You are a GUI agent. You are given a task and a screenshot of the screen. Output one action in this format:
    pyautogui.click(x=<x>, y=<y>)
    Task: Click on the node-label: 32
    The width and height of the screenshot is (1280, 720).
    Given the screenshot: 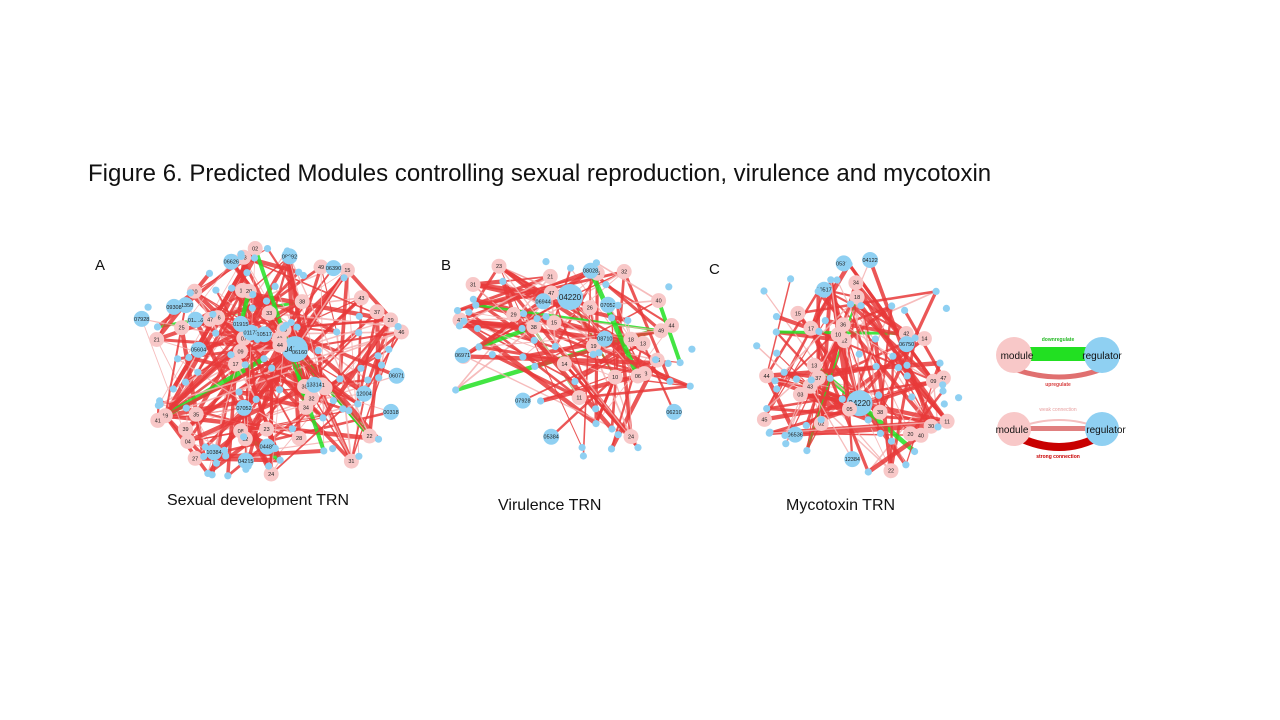 What is the action you would take?
    pyautogui.click(x=311, y=399)
    